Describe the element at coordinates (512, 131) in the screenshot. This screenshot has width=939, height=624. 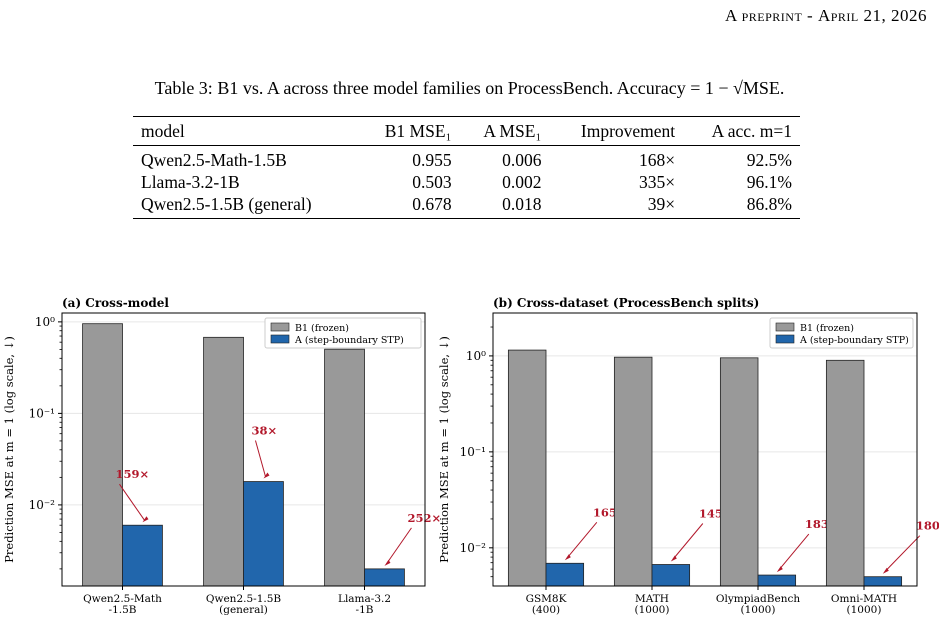
I see `column-header-a-mse: A MSE₁` at that location.